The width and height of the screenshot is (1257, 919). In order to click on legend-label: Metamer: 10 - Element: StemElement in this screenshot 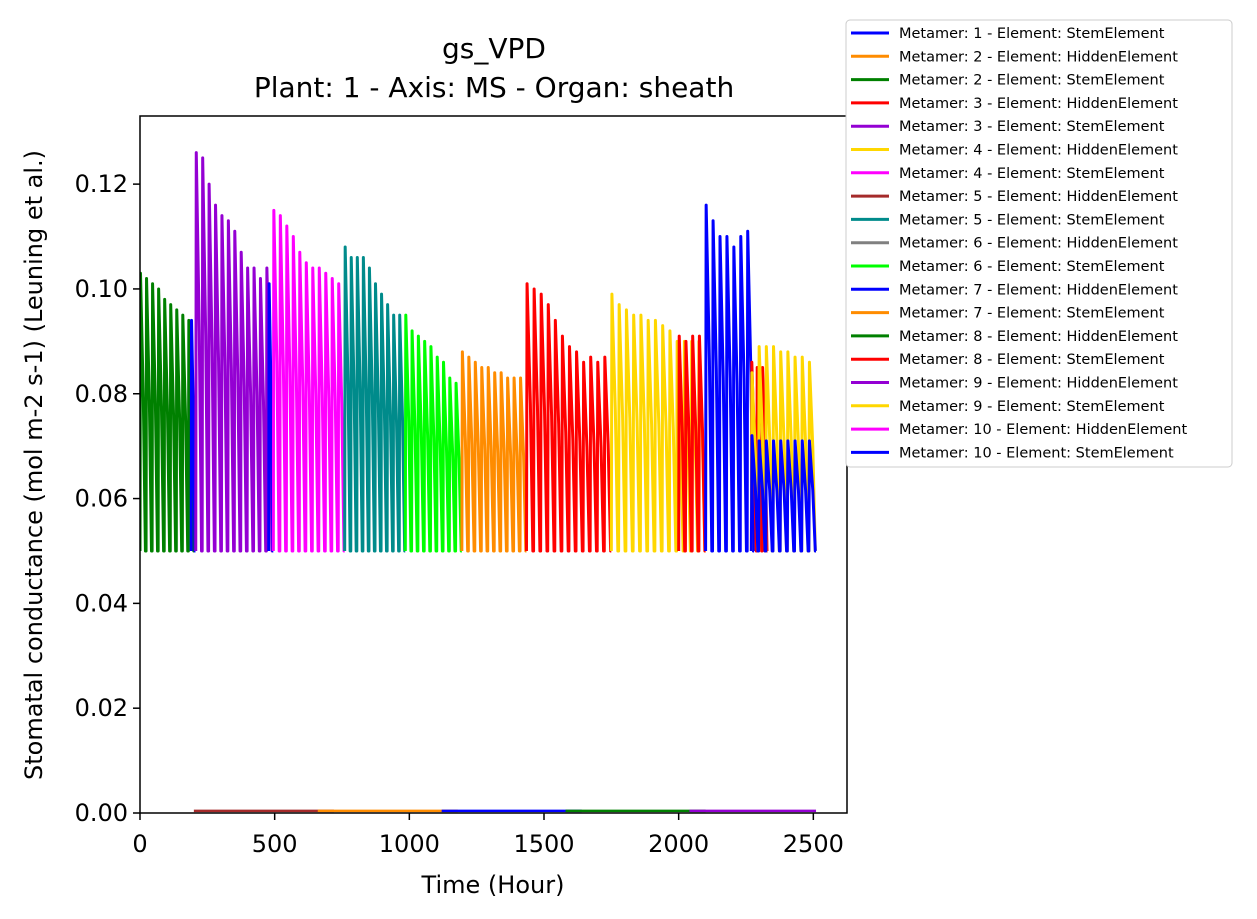, I will do `click(1036, 453)`.